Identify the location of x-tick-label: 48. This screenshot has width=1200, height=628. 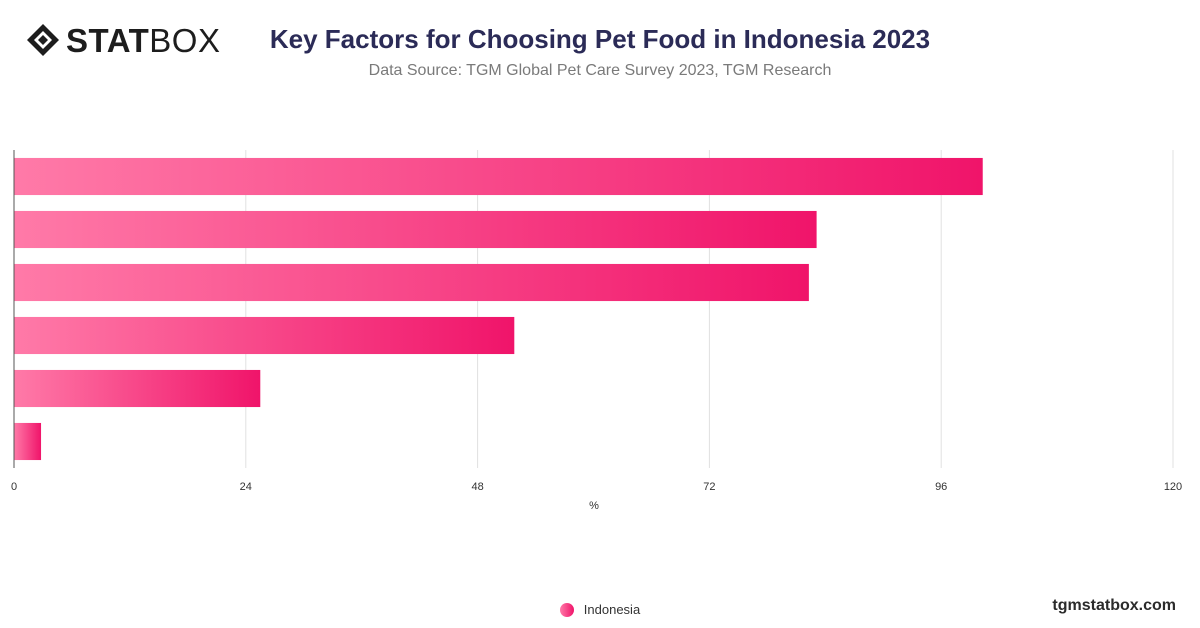
(477, 487).